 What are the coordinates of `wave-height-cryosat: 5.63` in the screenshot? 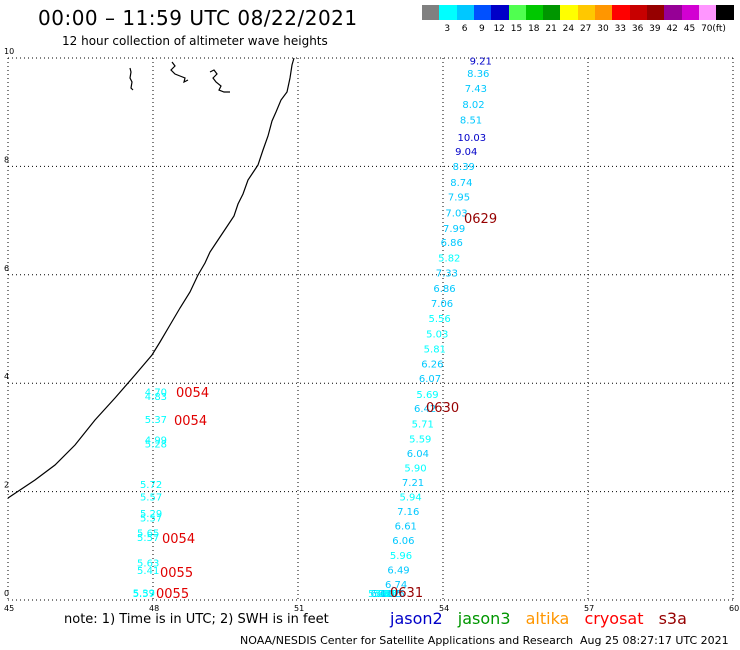 It's located at (148, 563).